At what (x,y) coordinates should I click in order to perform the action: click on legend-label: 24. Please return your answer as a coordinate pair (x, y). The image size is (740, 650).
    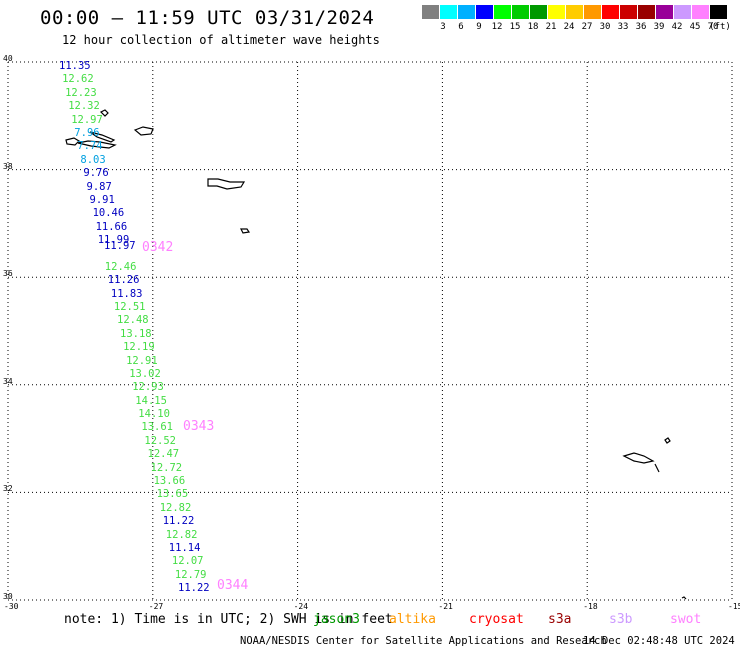
    Looking at the image, I should click on (569, 27).